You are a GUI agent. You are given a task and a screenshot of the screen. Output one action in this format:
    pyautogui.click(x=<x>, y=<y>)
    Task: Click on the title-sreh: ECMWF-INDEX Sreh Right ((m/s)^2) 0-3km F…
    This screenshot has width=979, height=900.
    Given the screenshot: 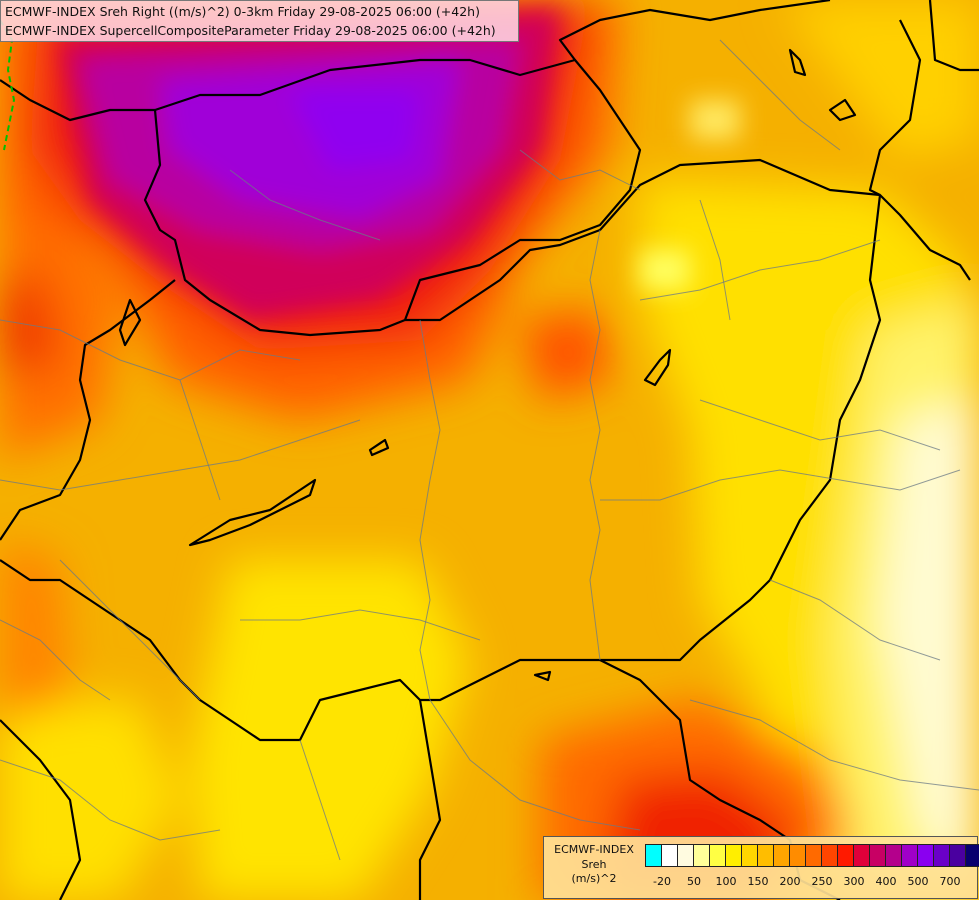 What is the action you would take?
    pyautogui.click(x=242, y=11)
    